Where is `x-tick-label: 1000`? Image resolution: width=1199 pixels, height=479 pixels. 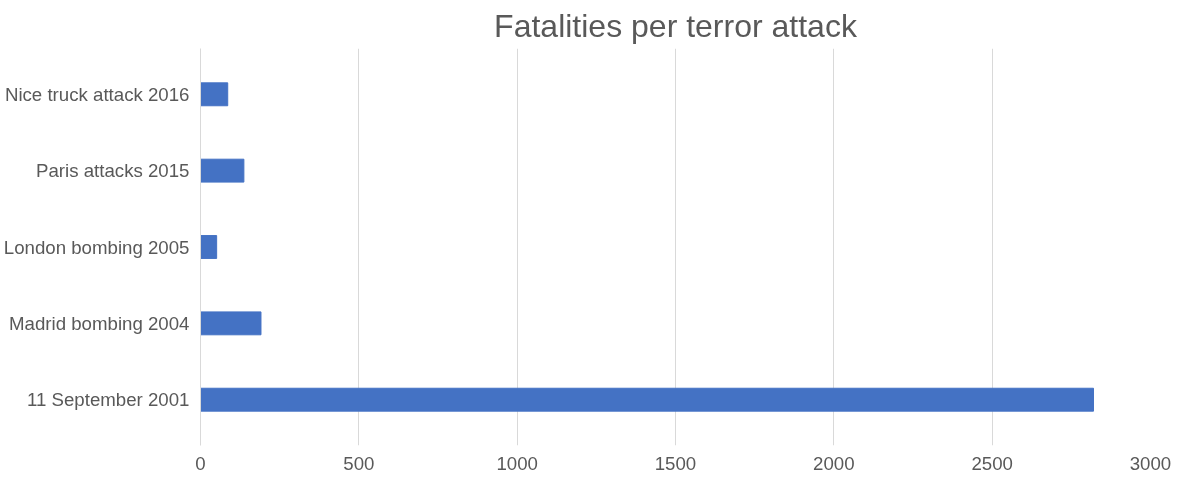 x-tick-label: 1000 is located at coordinates (517, 463).